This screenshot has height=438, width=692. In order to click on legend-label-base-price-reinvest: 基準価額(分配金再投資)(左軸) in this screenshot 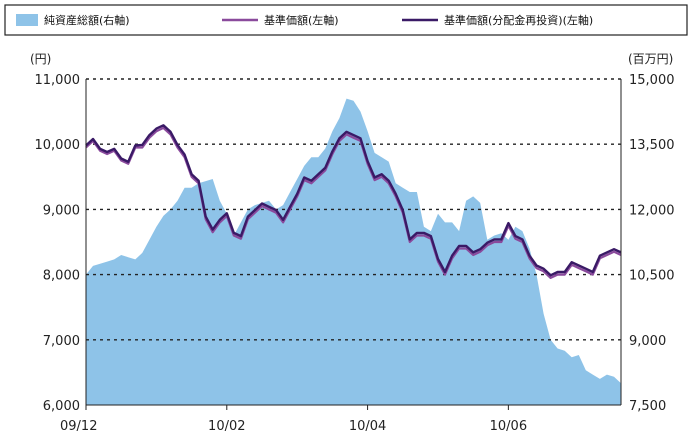, I will do `click(518, 20)`.